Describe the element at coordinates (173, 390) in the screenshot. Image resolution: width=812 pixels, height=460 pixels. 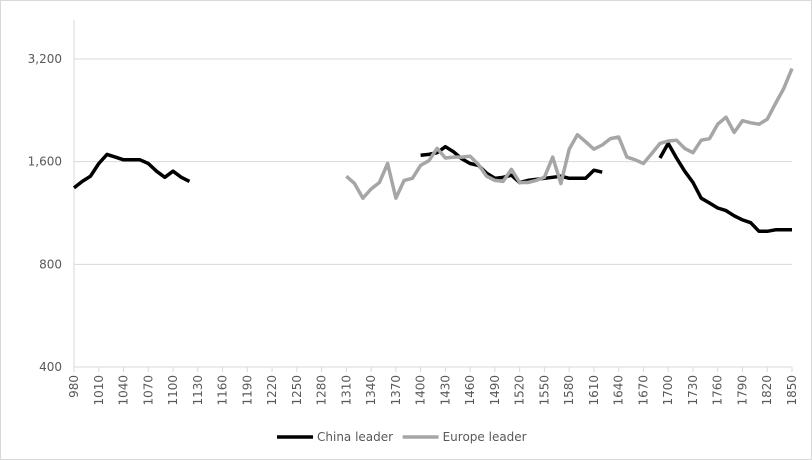
I see `x-tick-label: 1100` at that location.